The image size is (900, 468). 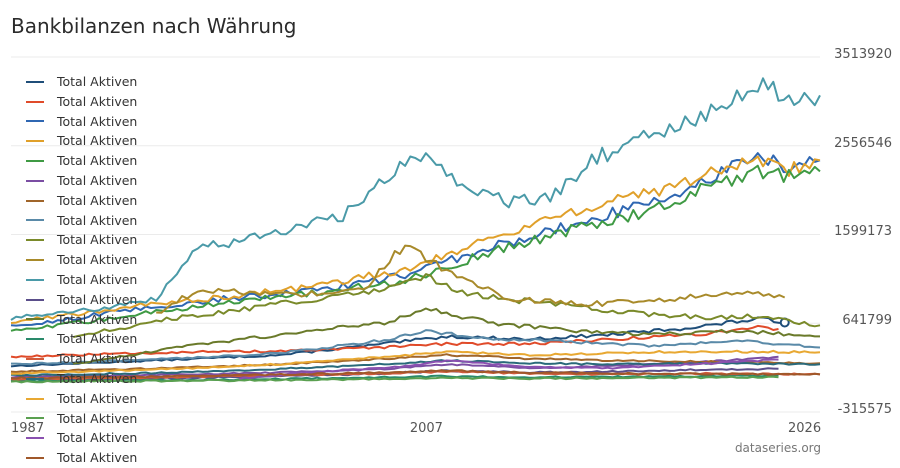 What do you see at coordinates (154, 26) in the screenshot?
I see `chart-title: Bankbilanzen nach Währung` at bounding box center [154, 26].